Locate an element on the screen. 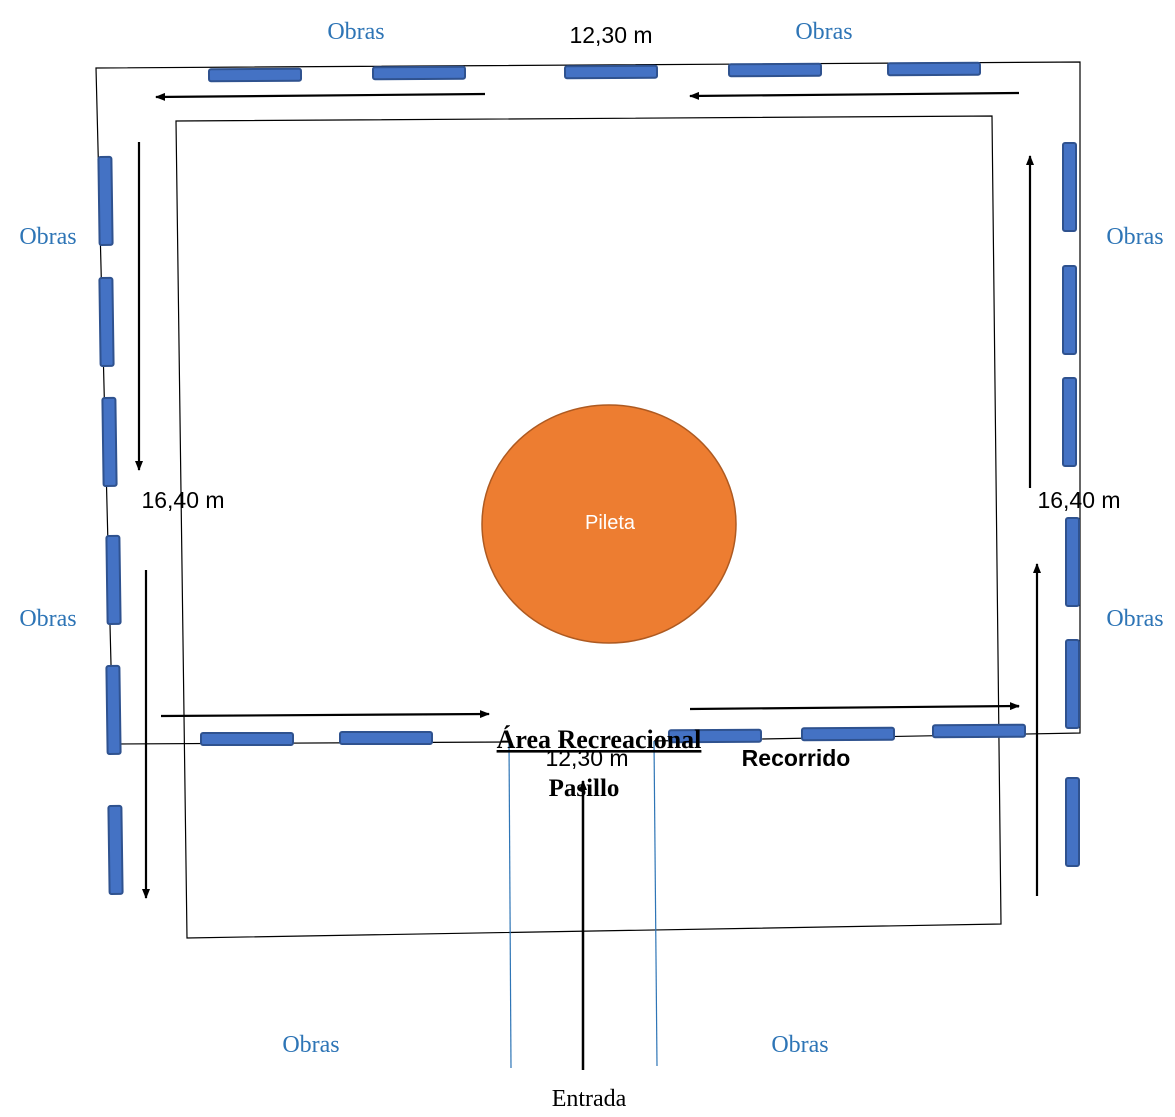  recorrido-label: Recorrido is located at coordinates (796, 758).